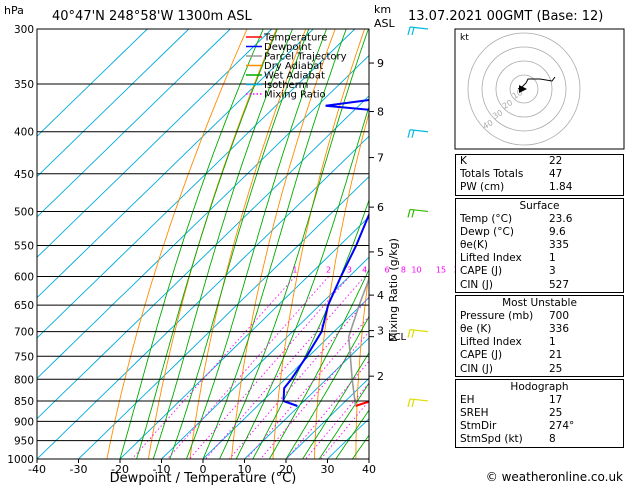 Image resolution: width=629 pixels, height=486 pixels. I want to click on km-tick-label: 2, so click(380, 376).